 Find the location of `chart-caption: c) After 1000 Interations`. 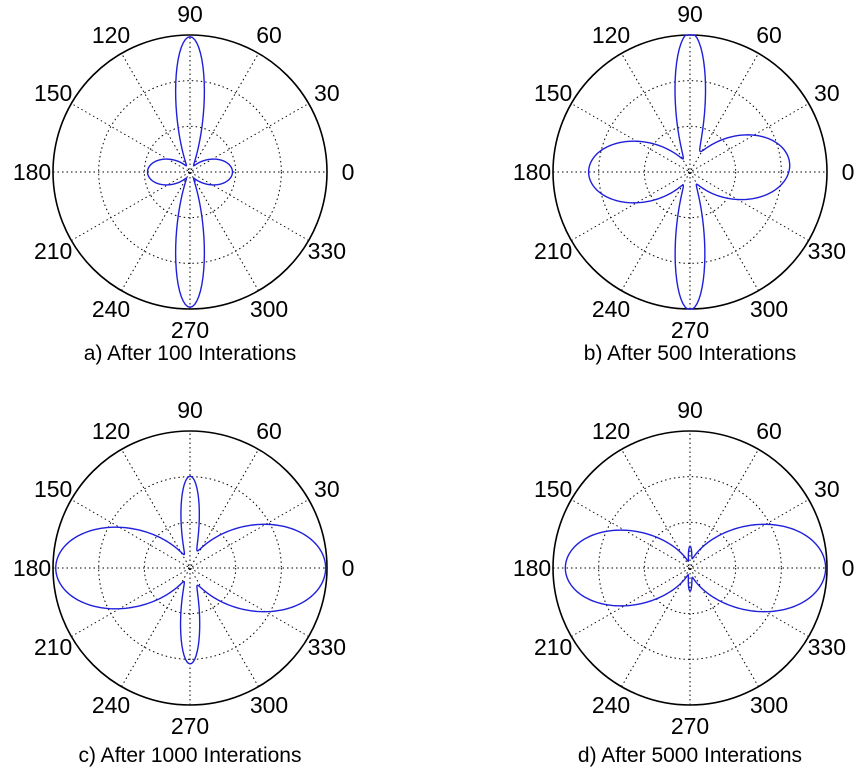

chart-caption: c) After 1000 Interations is located at coordinates (190, 755).